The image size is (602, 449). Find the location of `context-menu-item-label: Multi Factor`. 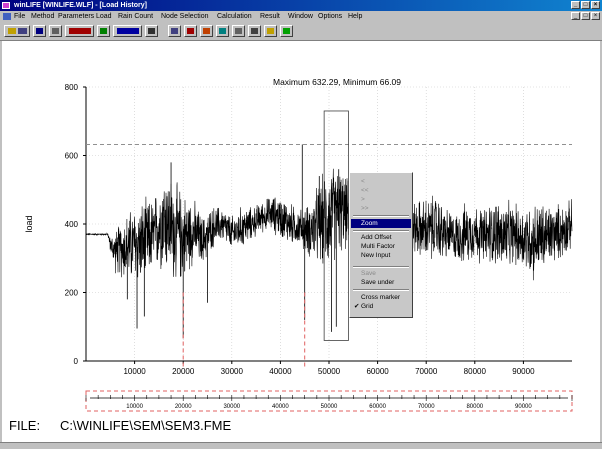

context-menu-item-label: Multi Factor is located at coordinates (378, 246).